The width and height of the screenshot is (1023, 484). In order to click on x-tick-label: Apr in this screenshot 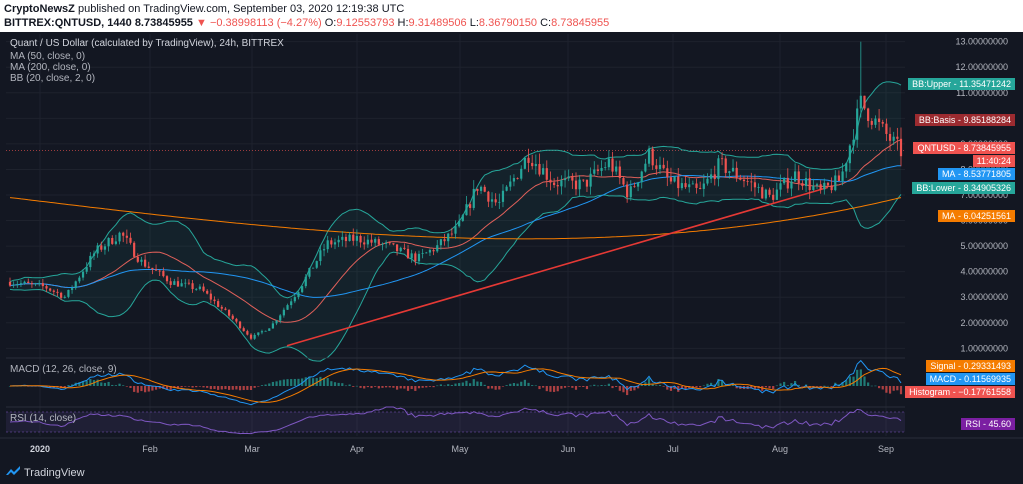, I will do `click(357, 449)`.